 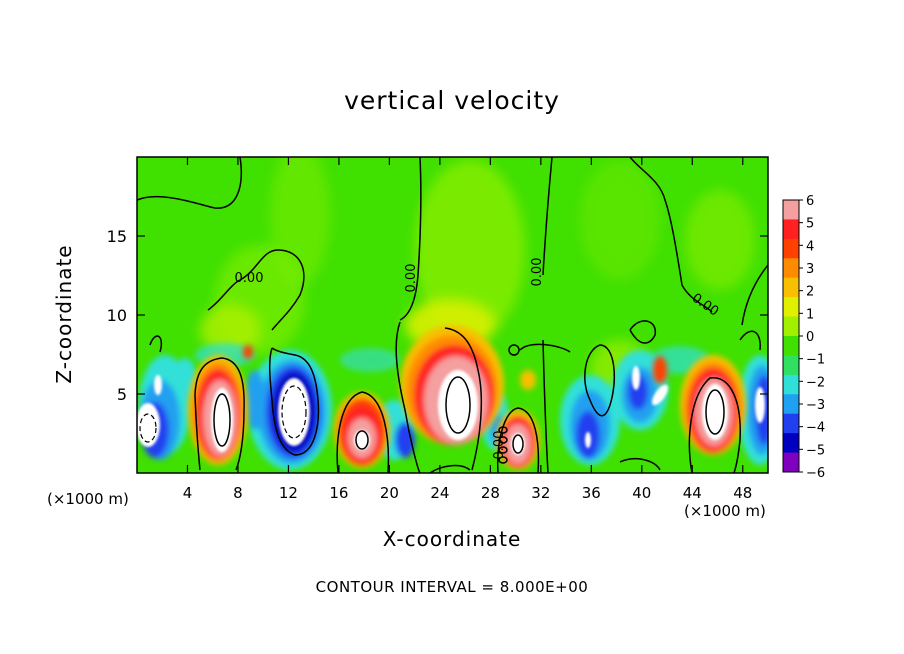 I want to click on colorbar-label: 4, so click(x=810, y=246).